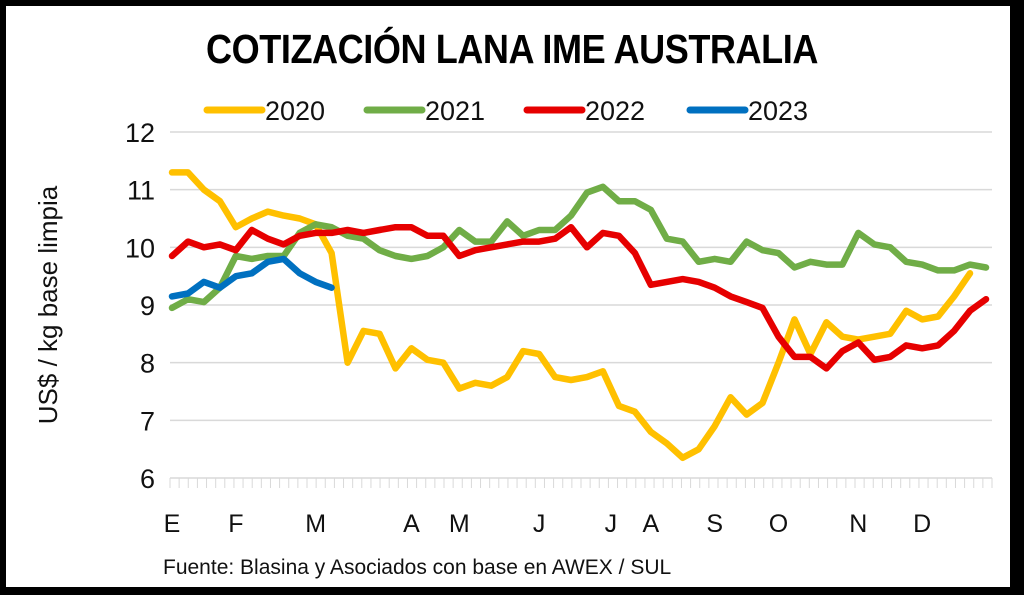 The height and width of the screenshot is (595, 1024). Describe the element at coordinates (141, 191) in the screenshot. I see `y-tick-label: 11` at that location.